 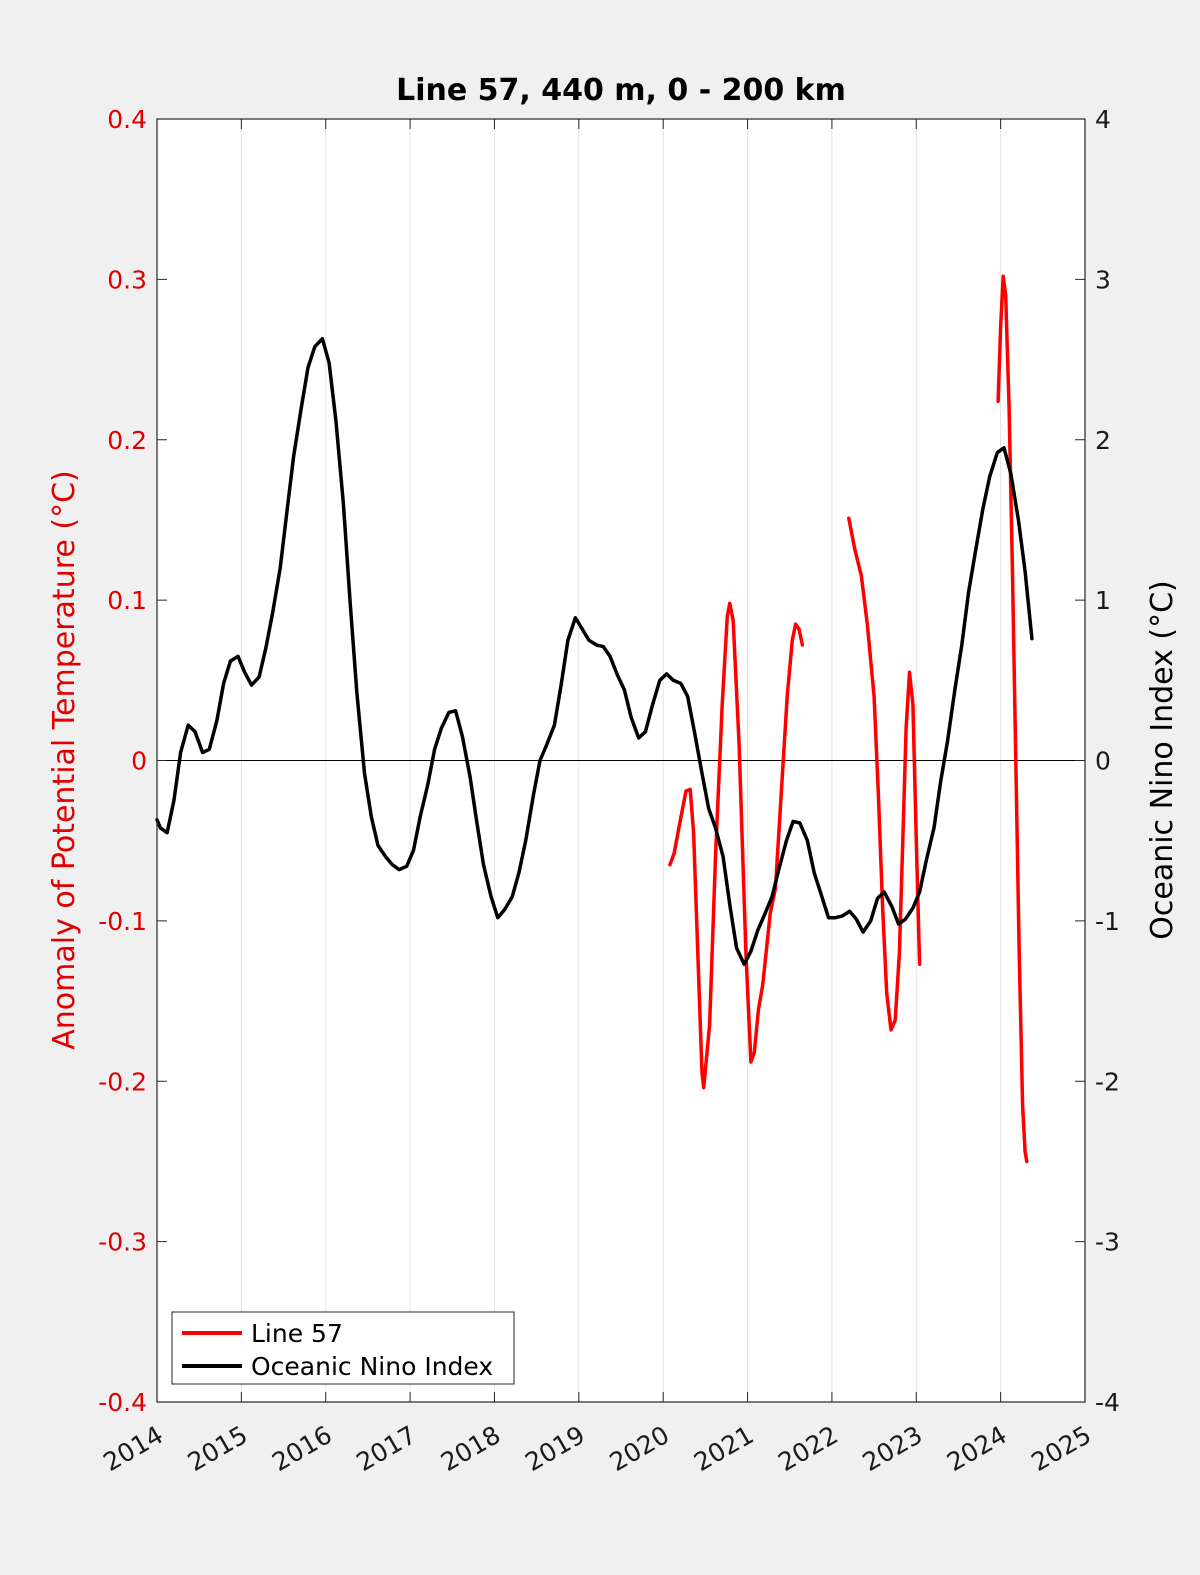 What do you see at coordinates (1162, 760) in the screenshot?
I see `y-axis-right-label: Oceanic Nino Index (°C)` at bounding box center [1162, 760].